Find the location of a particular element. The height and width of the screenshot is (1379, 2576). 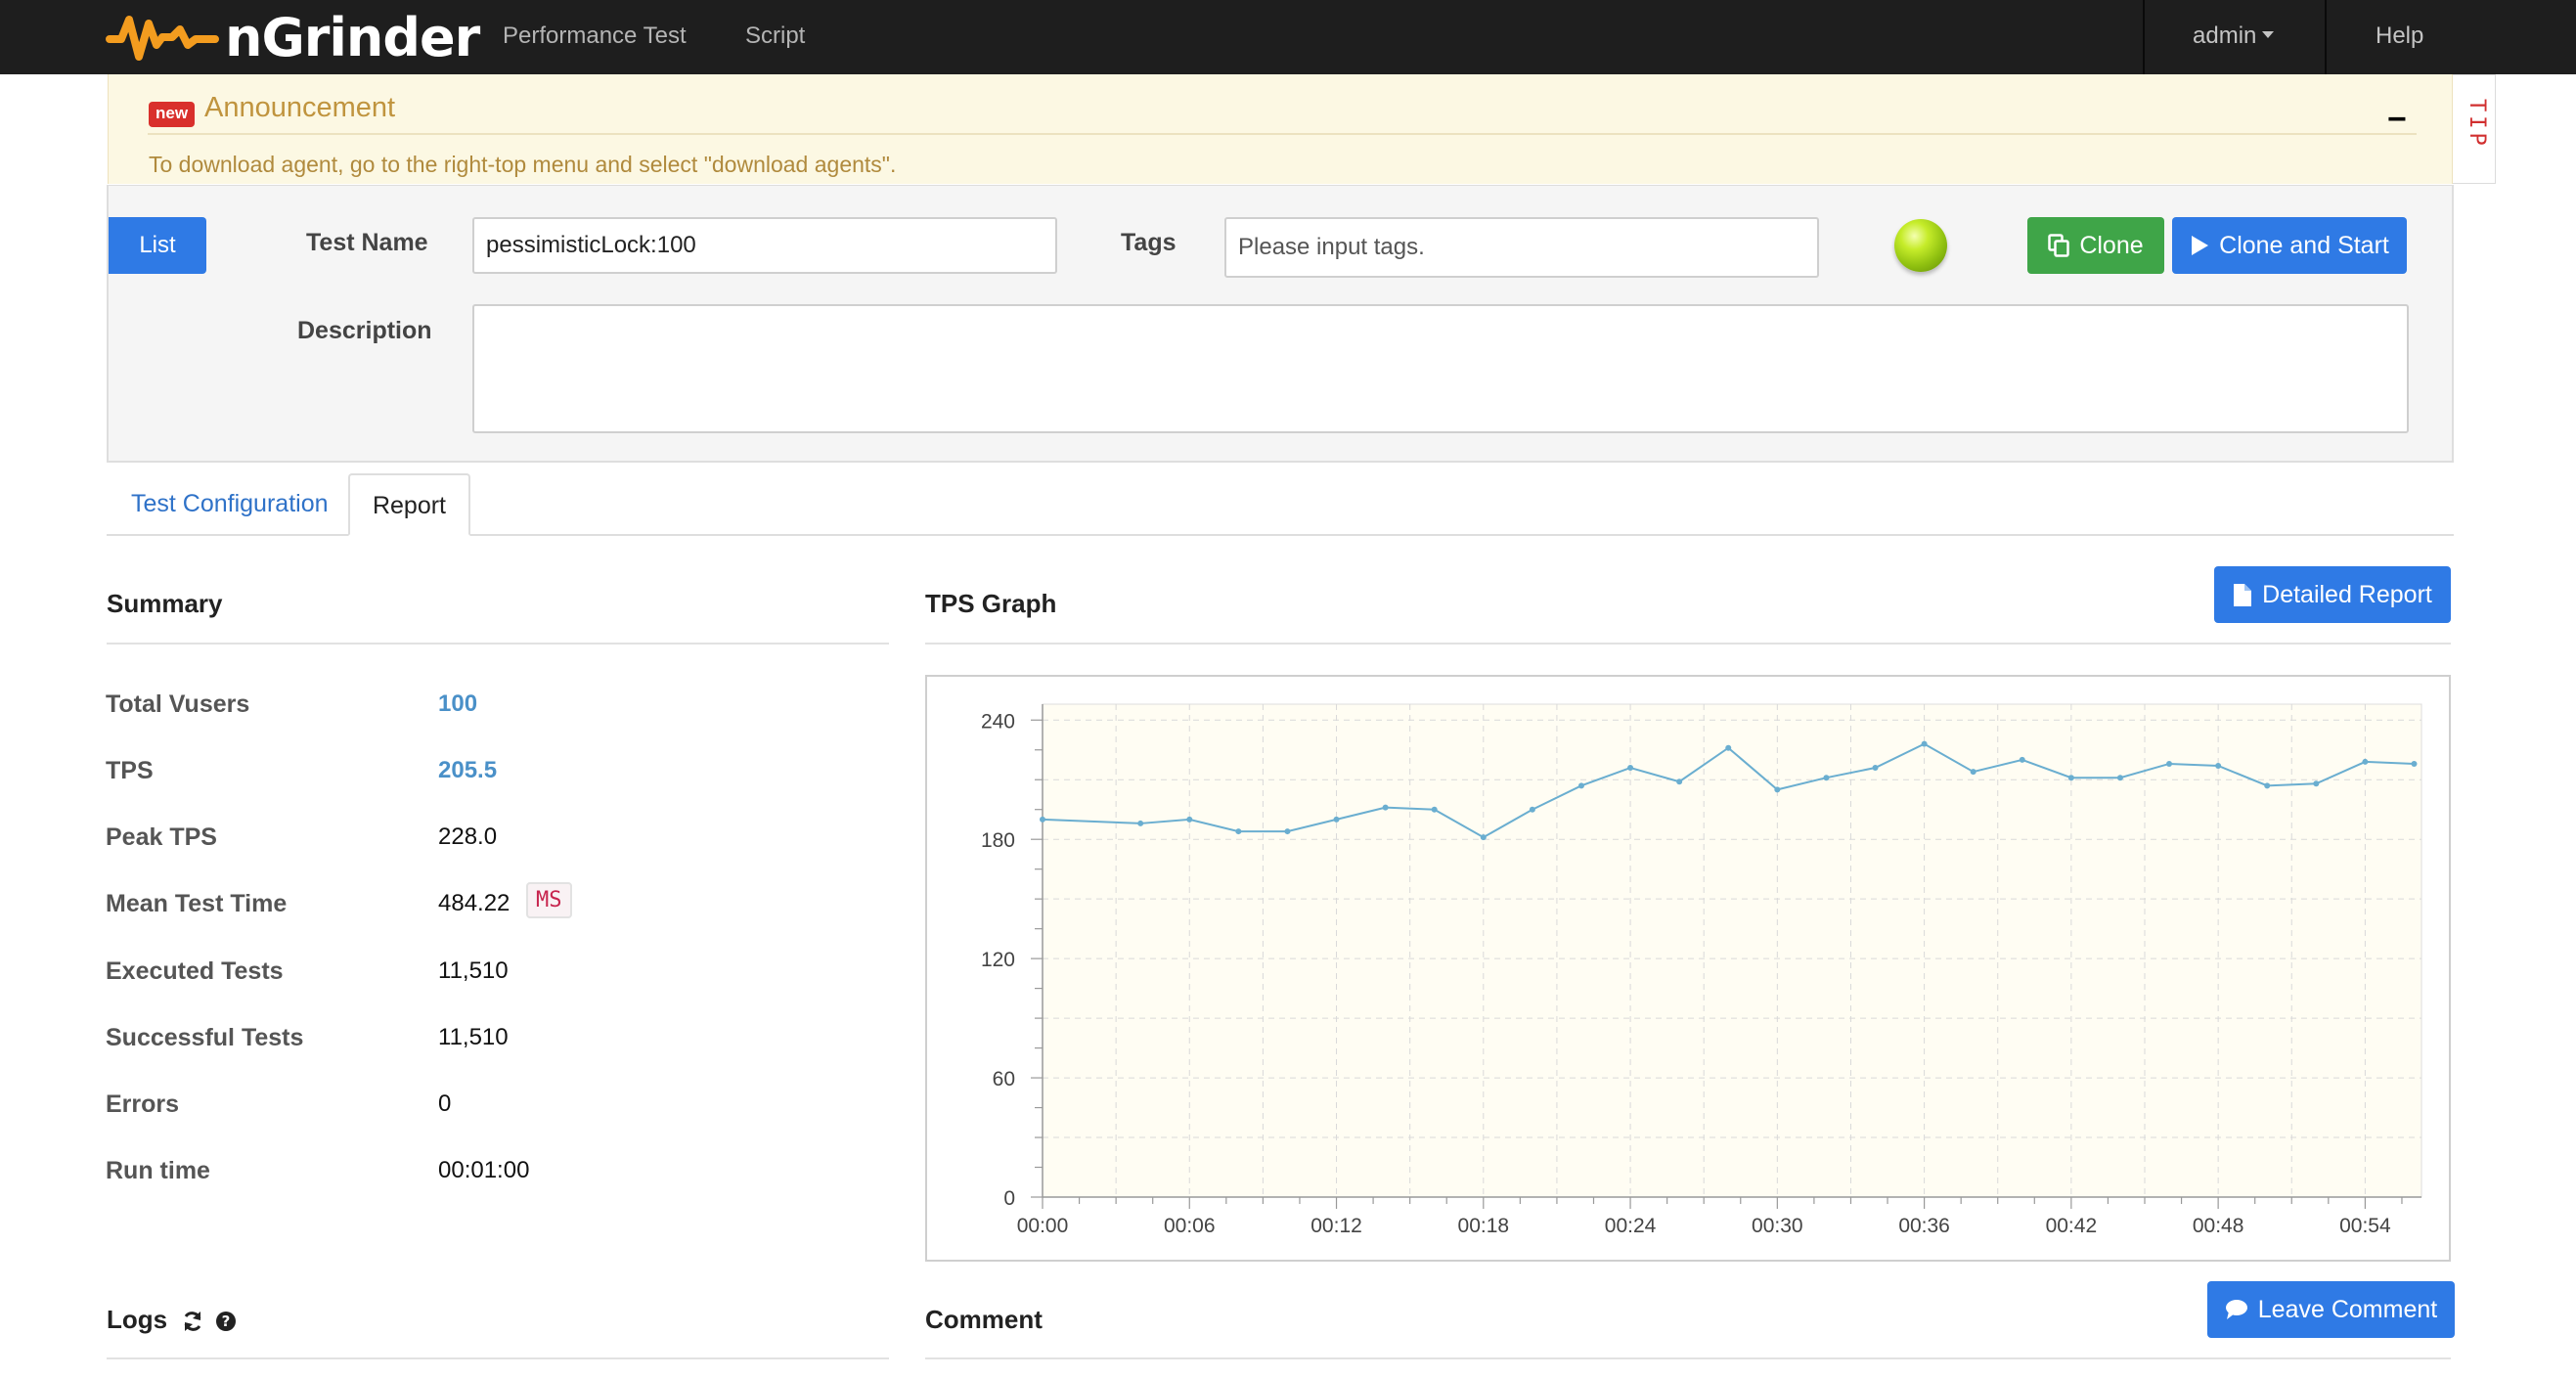

summary-row-mean-test-time: Mean Test Time 484.22 MS is located at coordinates (497, 905).